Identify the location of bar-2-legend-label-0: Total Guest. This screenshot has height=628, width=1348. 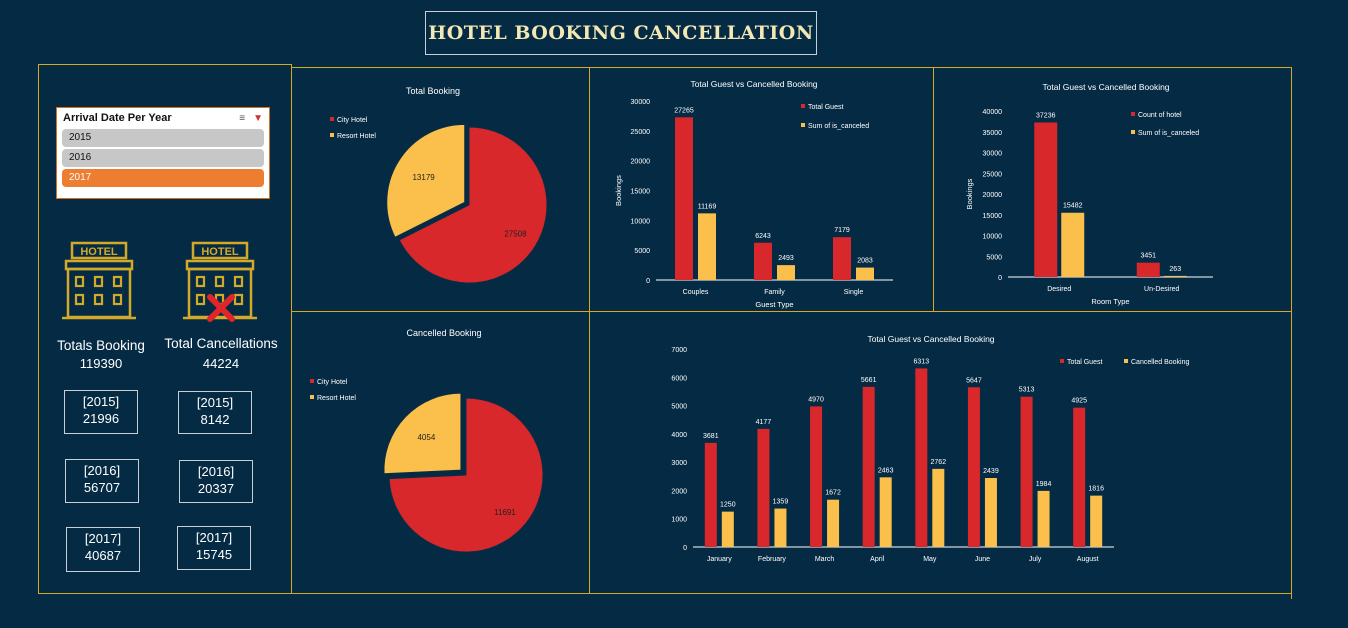
(825, 107).